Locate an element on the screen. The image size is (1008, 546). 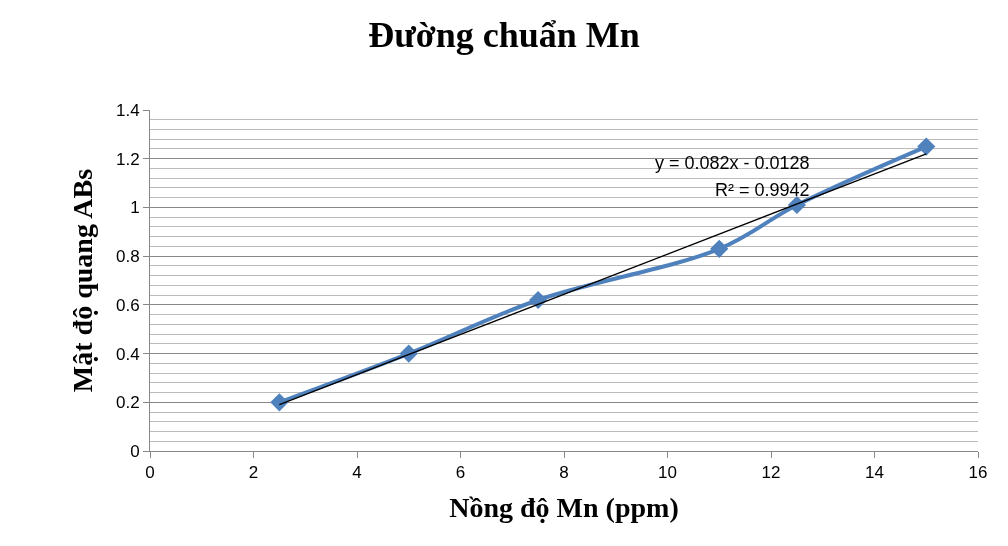
y-tick-label: 0.4 is located at coordinates (127, 354).